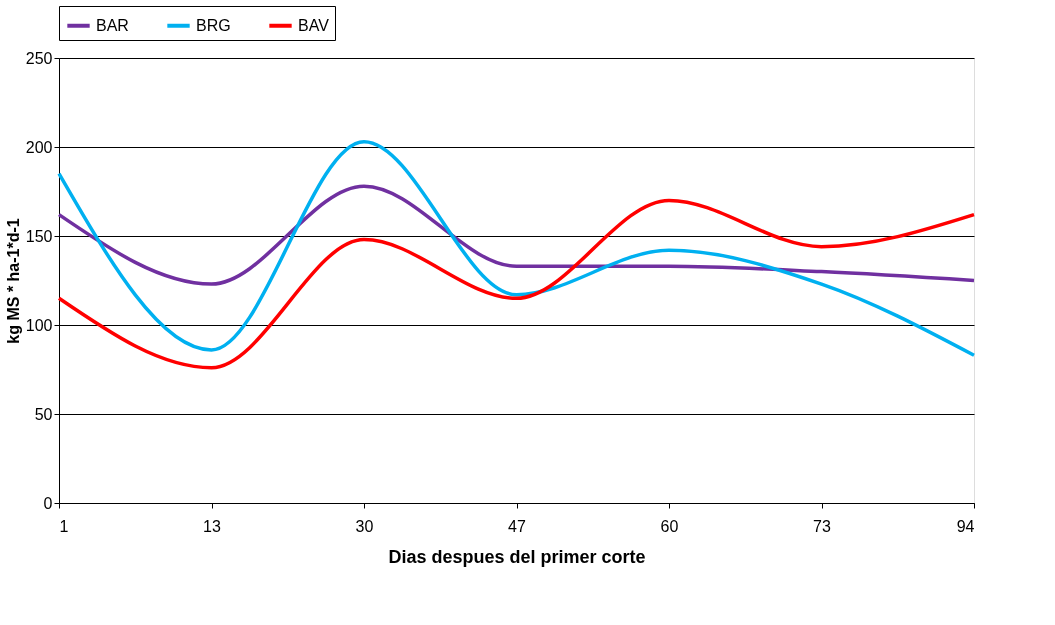 This screenshot has width=1055, height=625. I want to click on line-series, so click(516, 235).